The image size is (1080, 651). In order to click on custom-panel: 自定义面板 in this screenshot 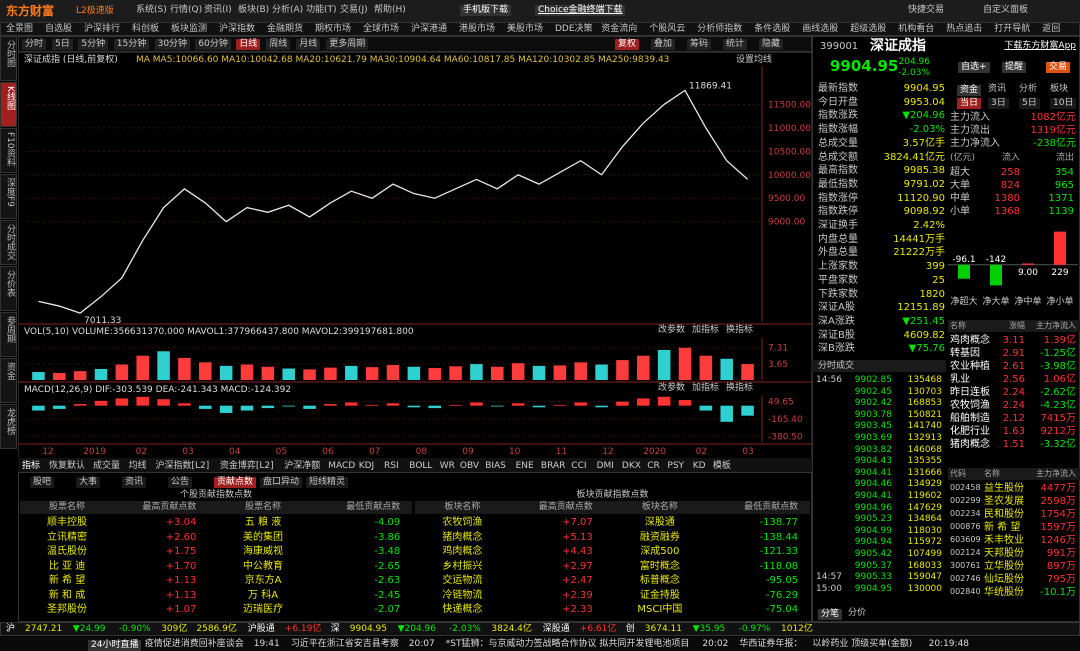, I will do `click(1006, 10)`.